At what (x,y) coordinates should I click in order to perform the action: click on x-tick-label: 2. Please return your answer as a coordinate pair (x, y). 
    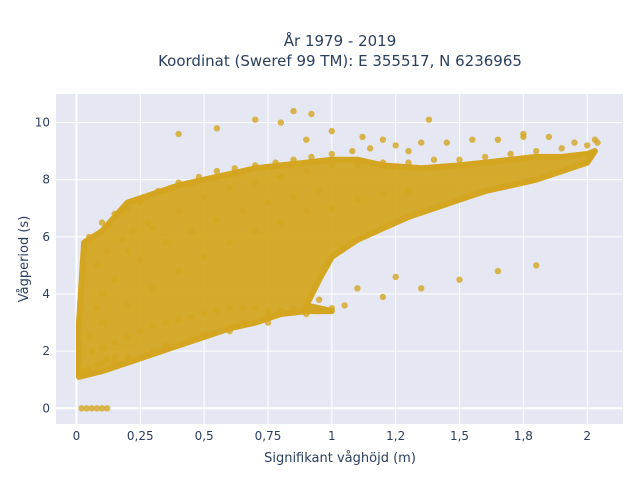
    Looking at the image, I should click on (587, 436).